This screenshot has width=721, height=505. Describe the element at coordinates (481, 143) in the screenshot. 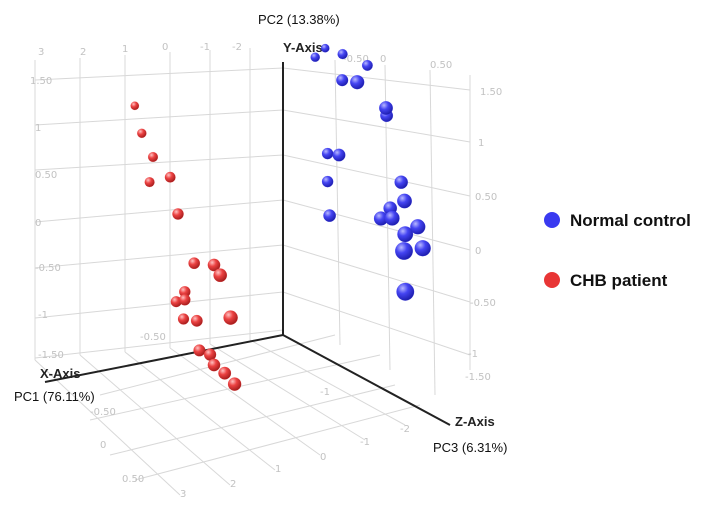

I see `y-tick-label: 1` at that location.